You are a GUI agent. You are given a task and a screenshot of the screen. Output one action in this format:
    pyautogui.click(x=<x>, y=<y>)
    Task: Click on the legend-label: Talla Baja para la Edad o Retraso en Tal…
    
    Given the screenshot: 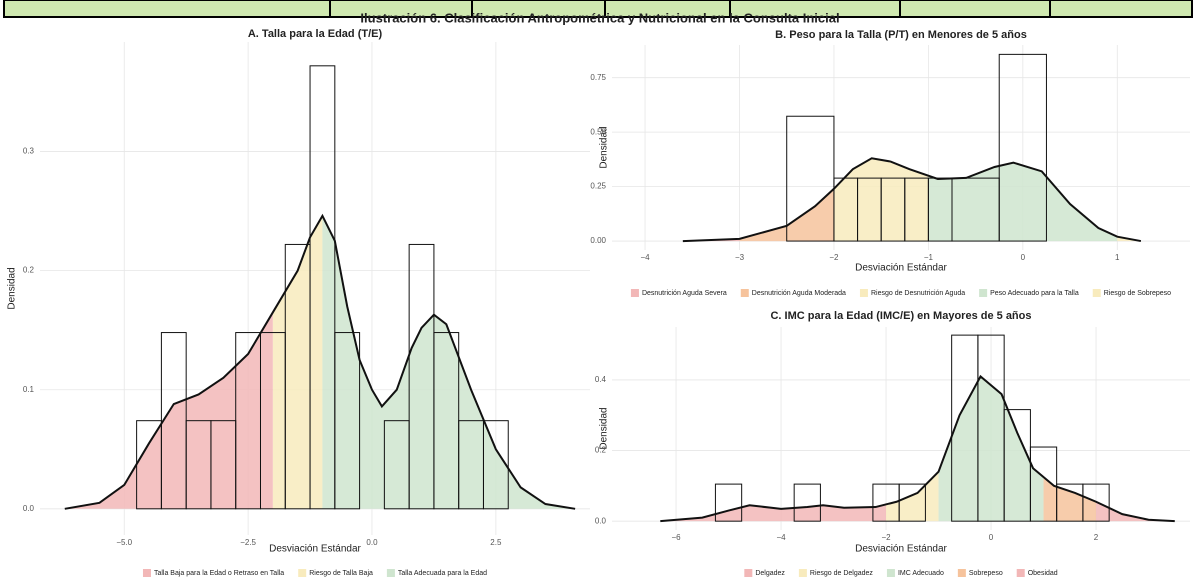 What is the action you would take?
    pyautogui.click(x=219, y=573)
    